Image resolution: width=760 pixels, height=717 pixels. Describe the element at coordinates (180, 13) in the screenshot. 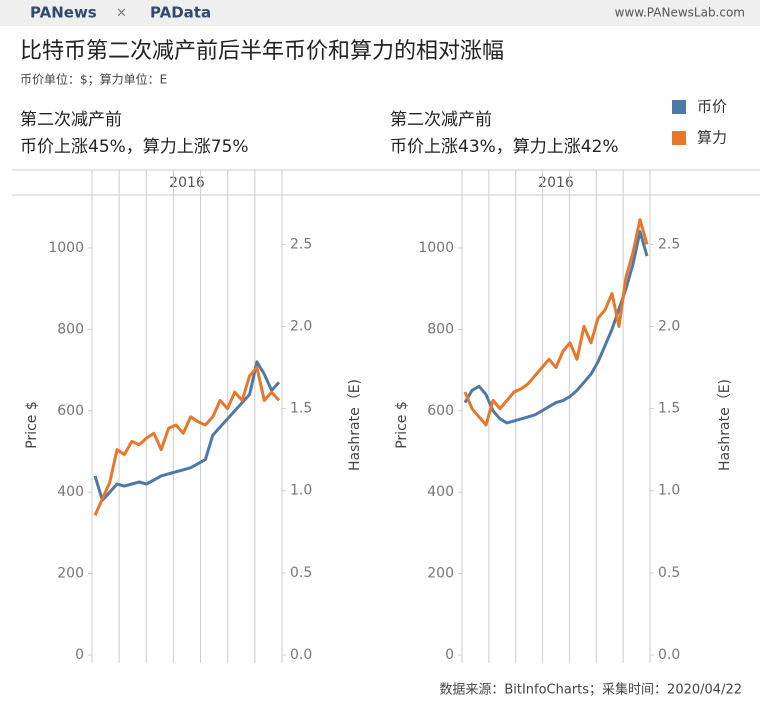

I see `brand-right: PAData` at that location.